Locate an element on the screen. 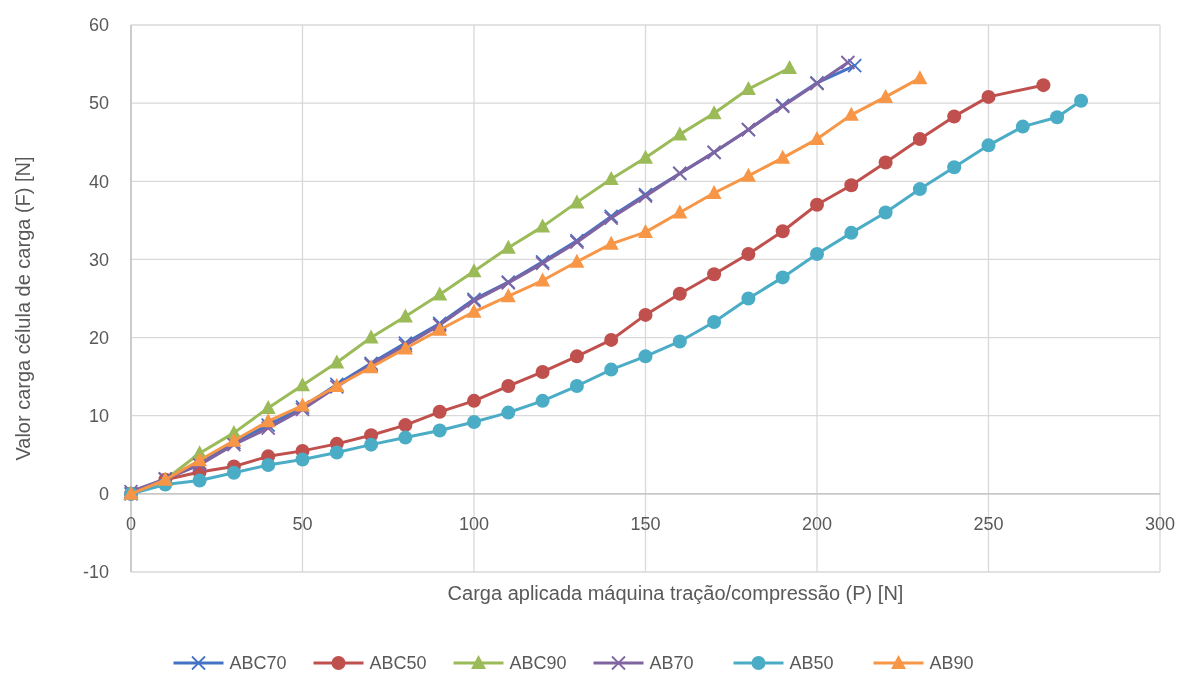 This screenshot has height=675, width=1187. x-axis-title: Carga aplicada máquina tração/compressão (P) [N] is located at coordinates (675, 593).